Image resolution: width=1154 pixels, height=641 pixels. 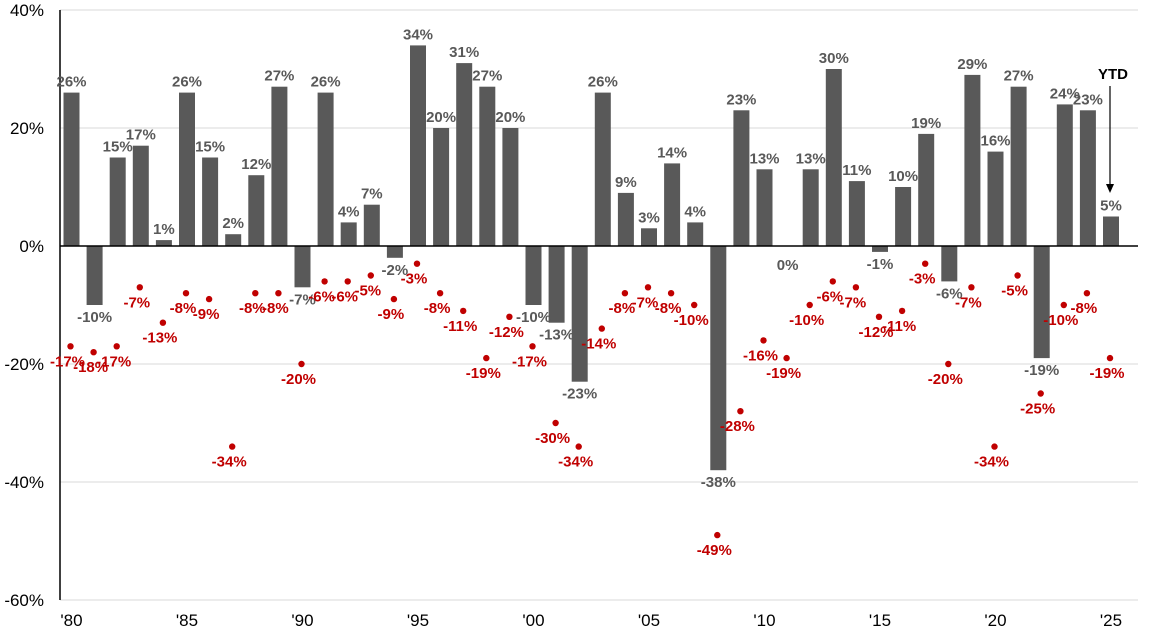 What do you see at coordinates (460, 326) in the screenshot?
I see `drawdown-label: -11%` at bounding box center [460, 326].